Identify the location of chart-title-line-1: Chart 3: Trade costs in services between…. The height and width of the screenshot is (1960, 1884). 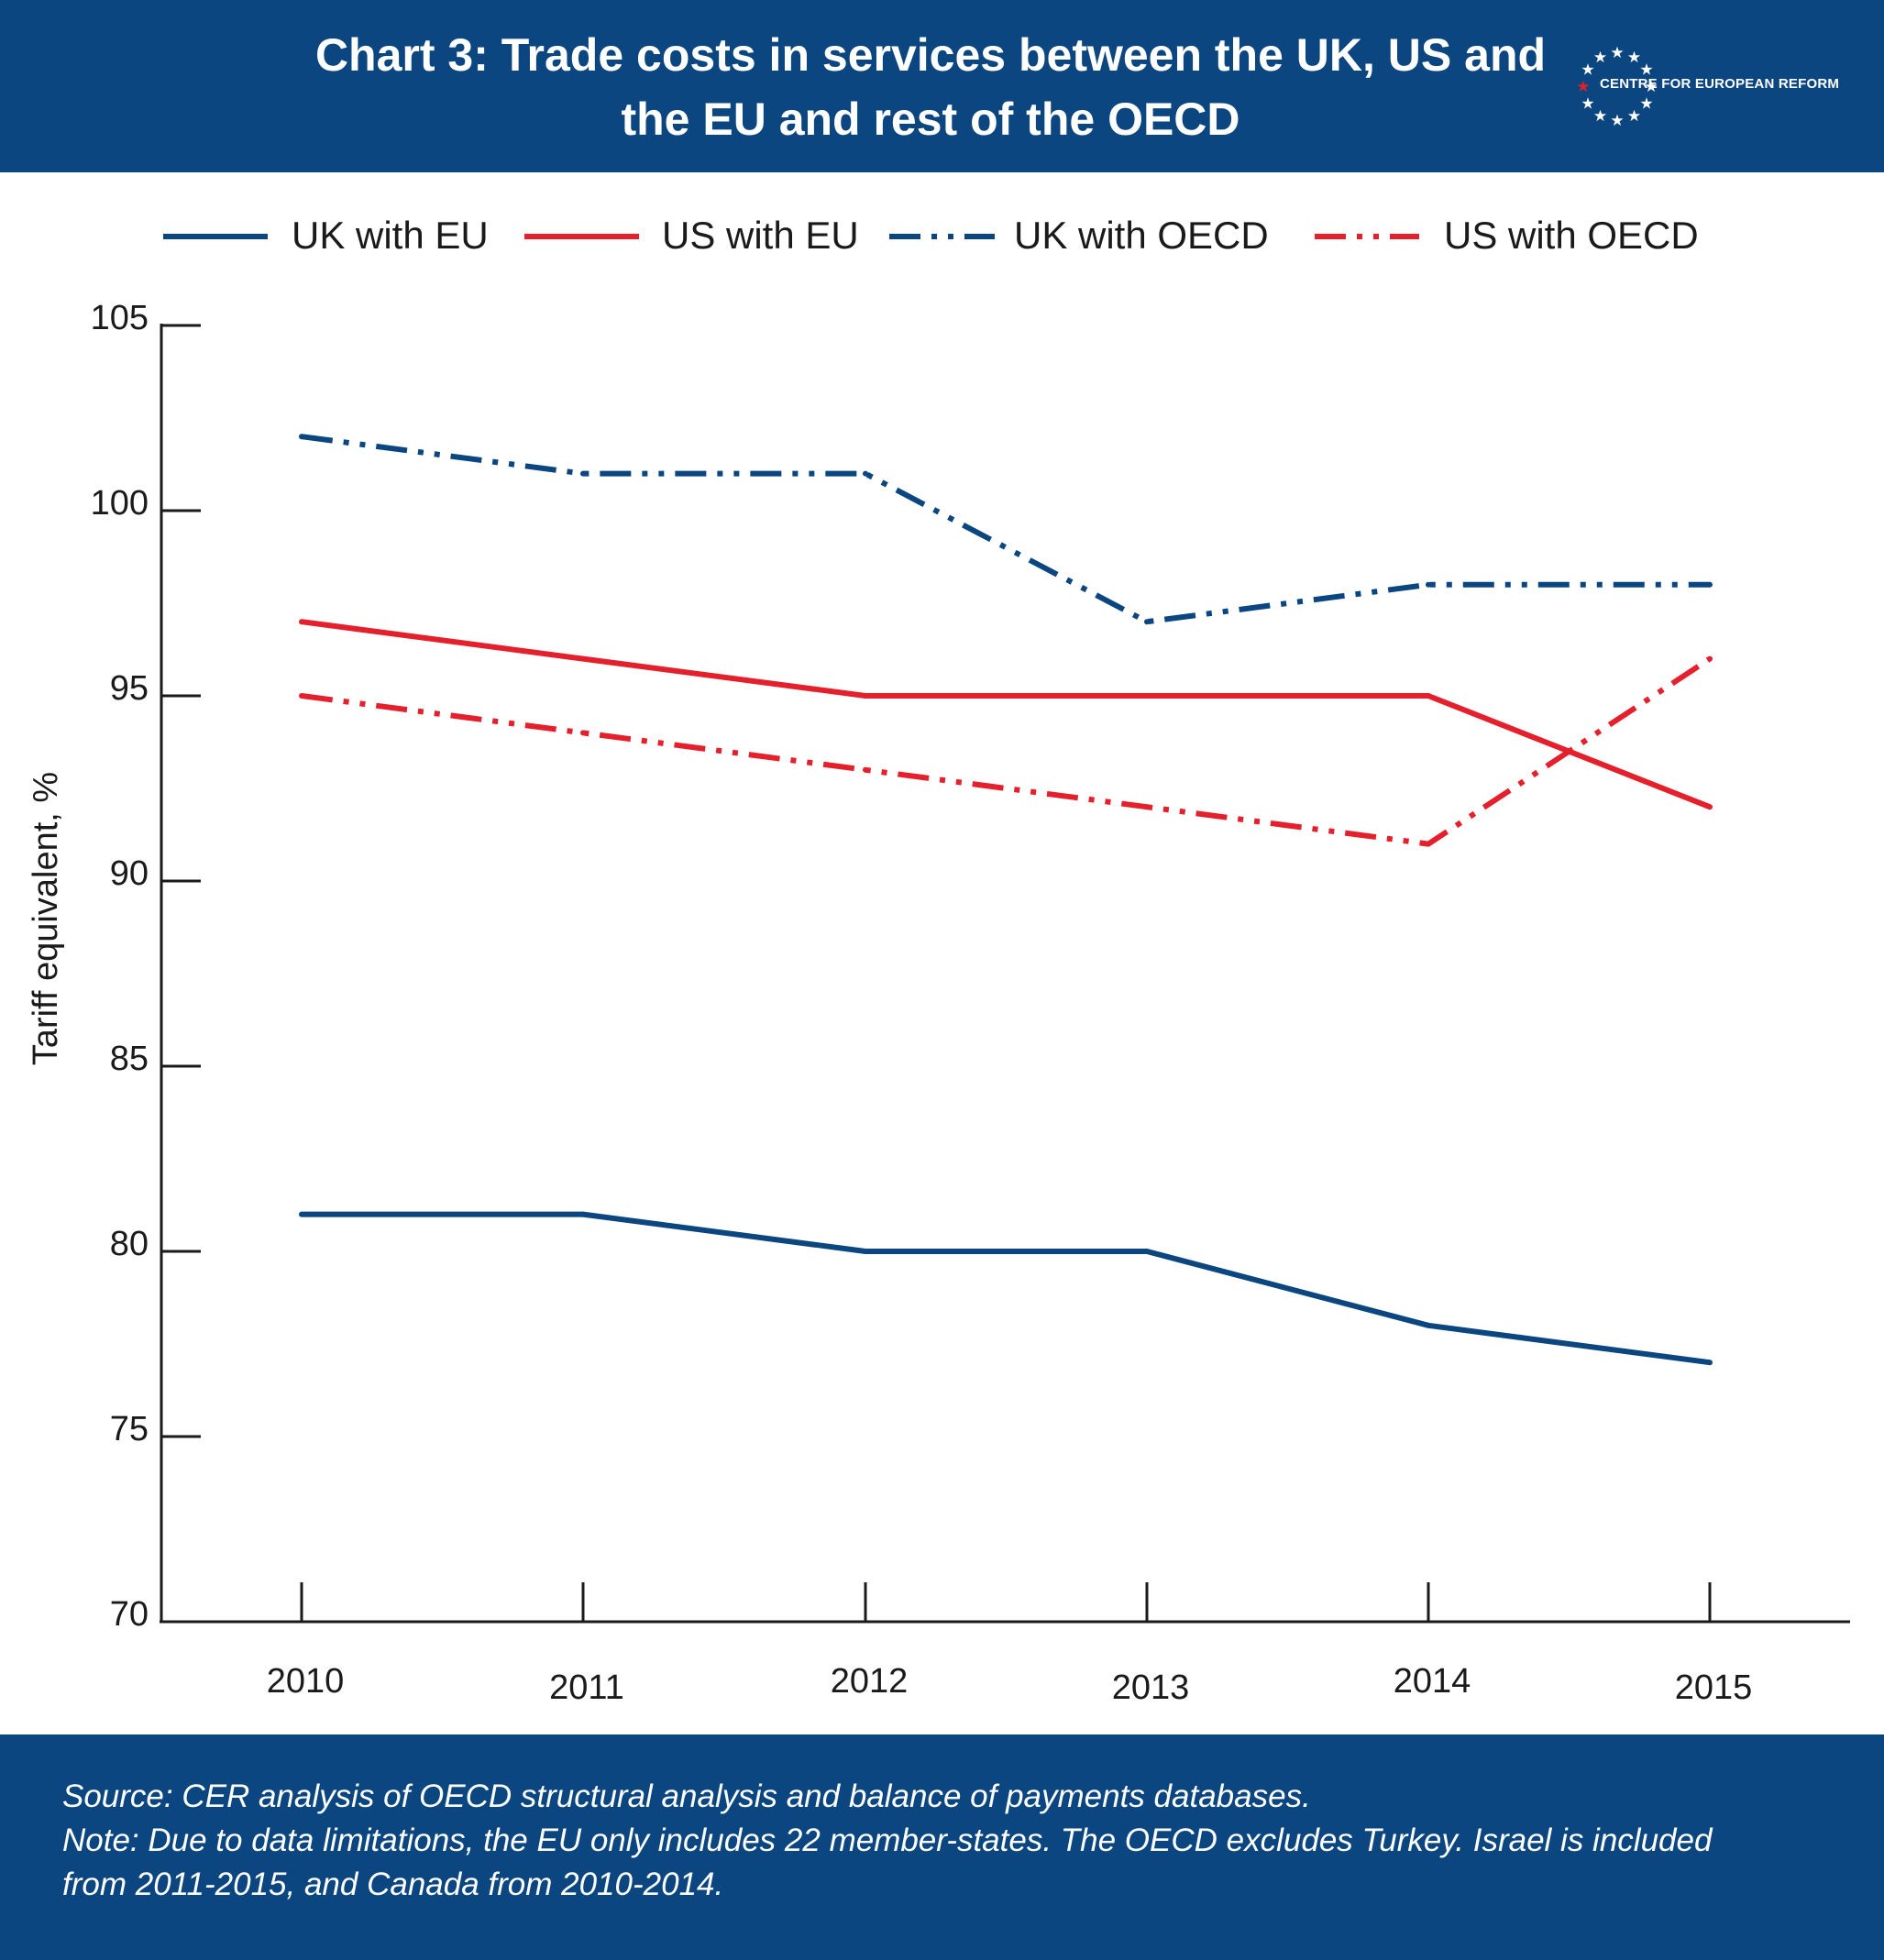
(930, 55).